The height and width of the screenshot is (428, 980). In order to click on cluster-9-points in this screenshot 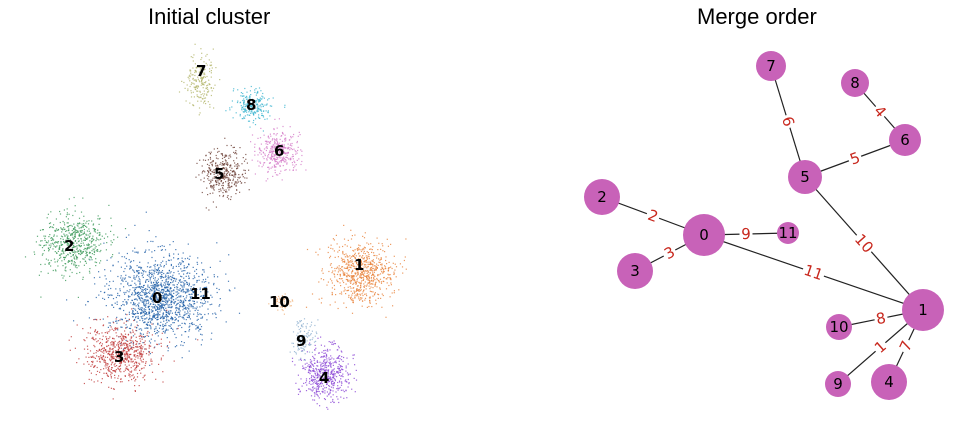, I will do `click(304, 339)`.